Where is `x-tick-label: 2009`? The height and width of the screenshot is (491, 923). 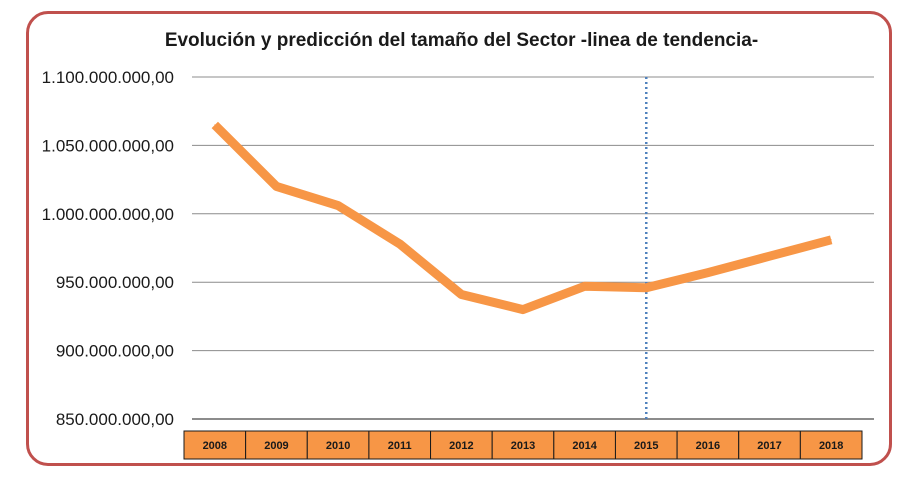 x-tick-label: 2009 is located at coordinates (276, 446).